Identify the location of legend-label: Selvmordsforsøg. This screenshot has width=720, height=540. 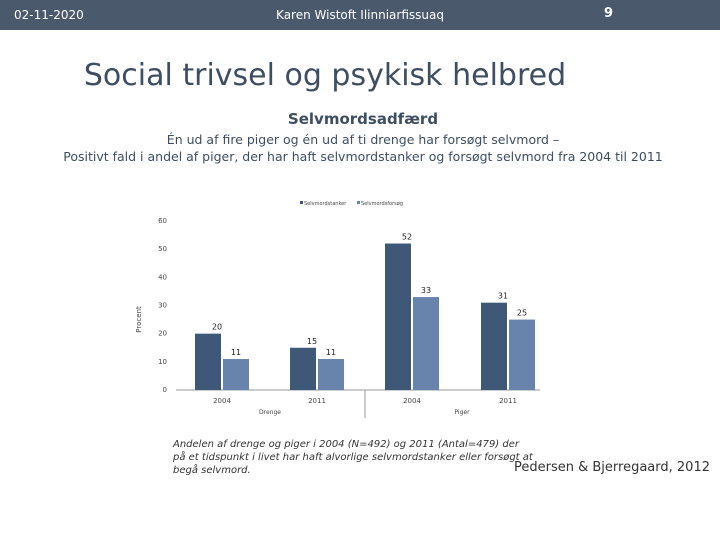
(382, 204).